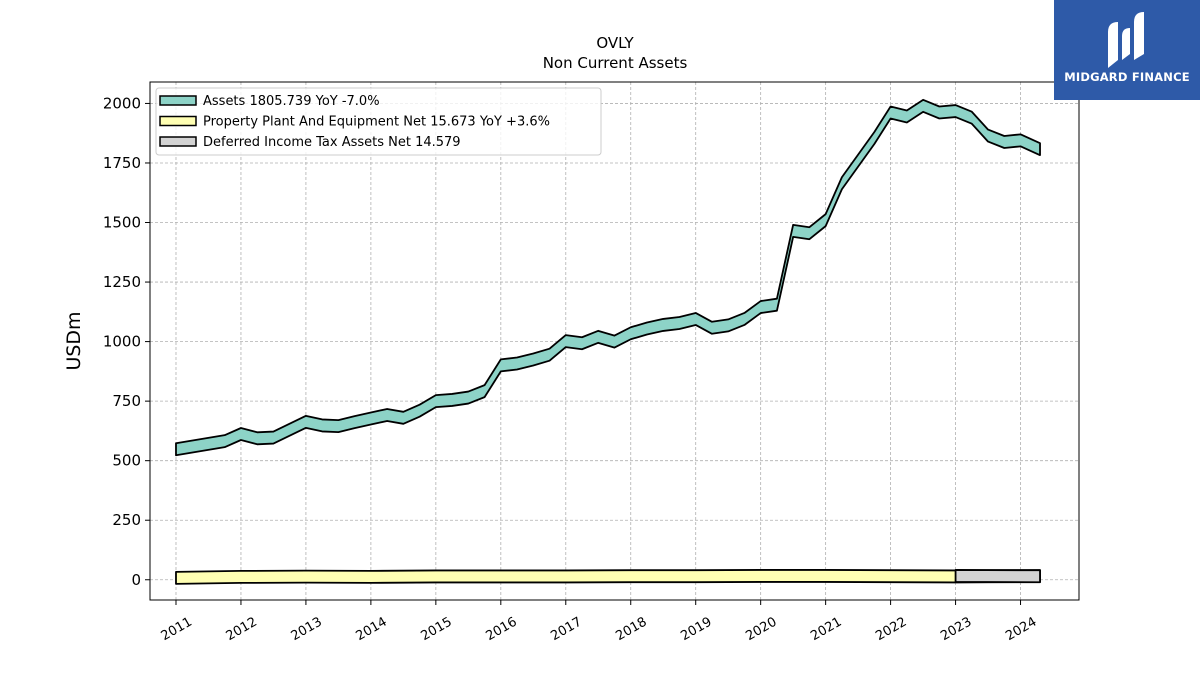 The height and width of the screenshot is (675, 1200). I want to click on logo-mark-icon, so click(1126, 40).